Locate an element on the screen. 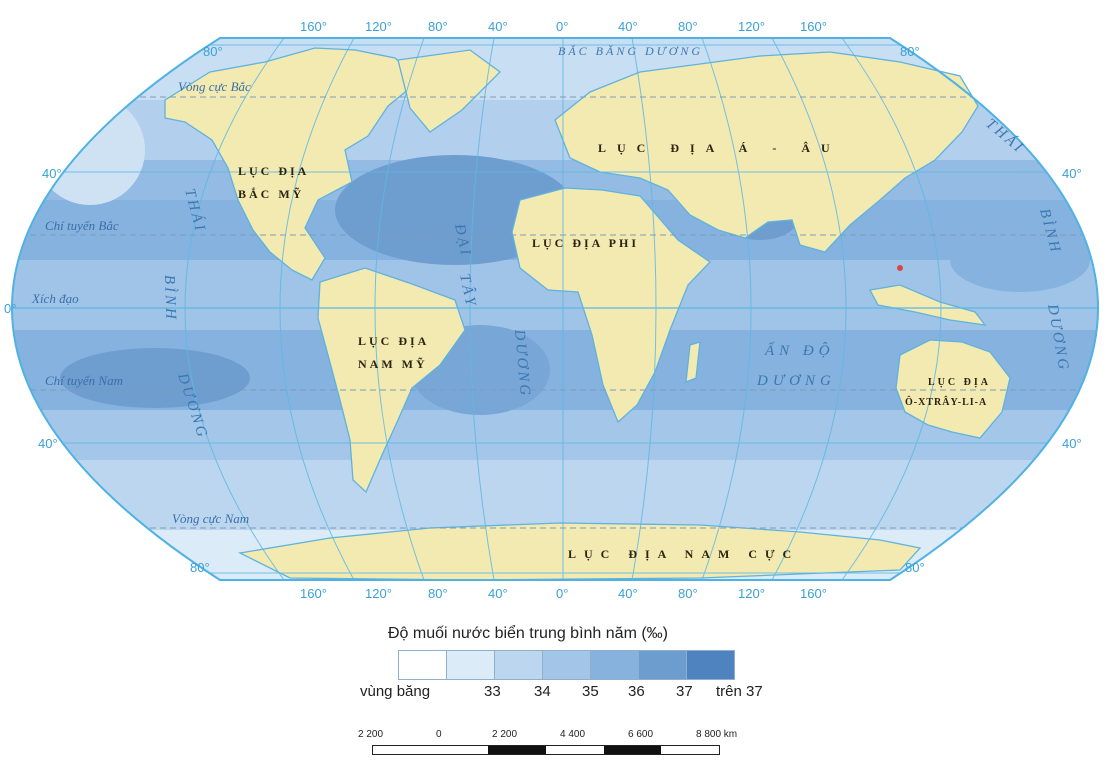  legend-label-36: 36 is located at coordinates (636, 691).